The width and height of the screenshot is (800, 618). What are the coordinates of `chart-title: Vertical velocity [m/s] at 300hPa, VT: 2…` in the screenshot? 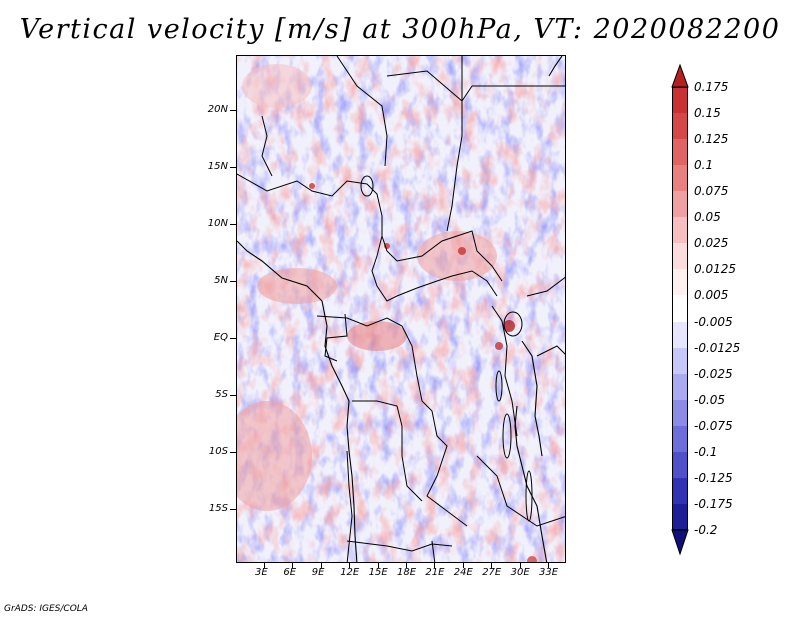 It's located at (400, 29).